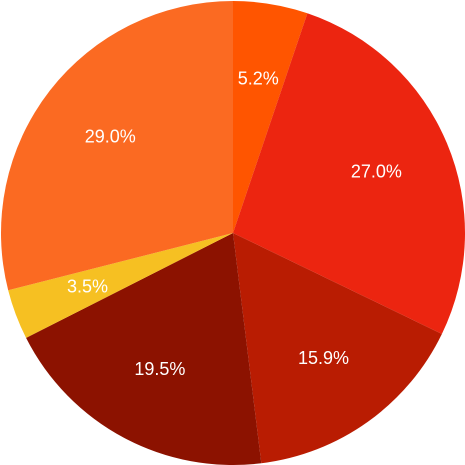 The height and width of the screenshot is (465, 465). I want to click on slice-label: 5.2%, so click(258, 78).